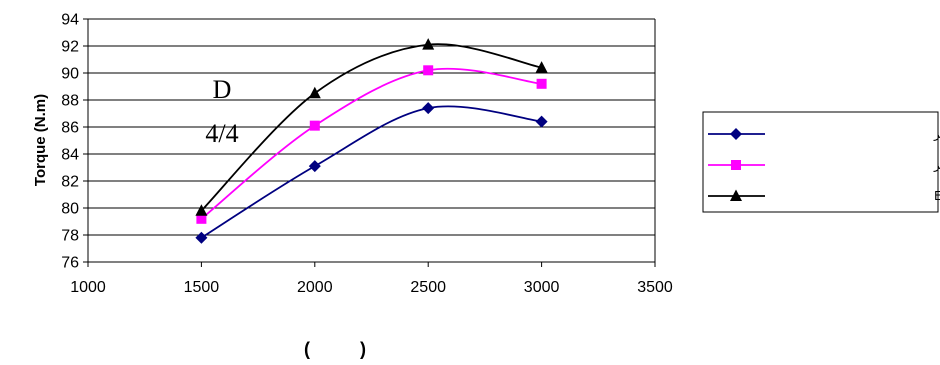  I want to click on x-tick-label: 3500, so click(655, 287).